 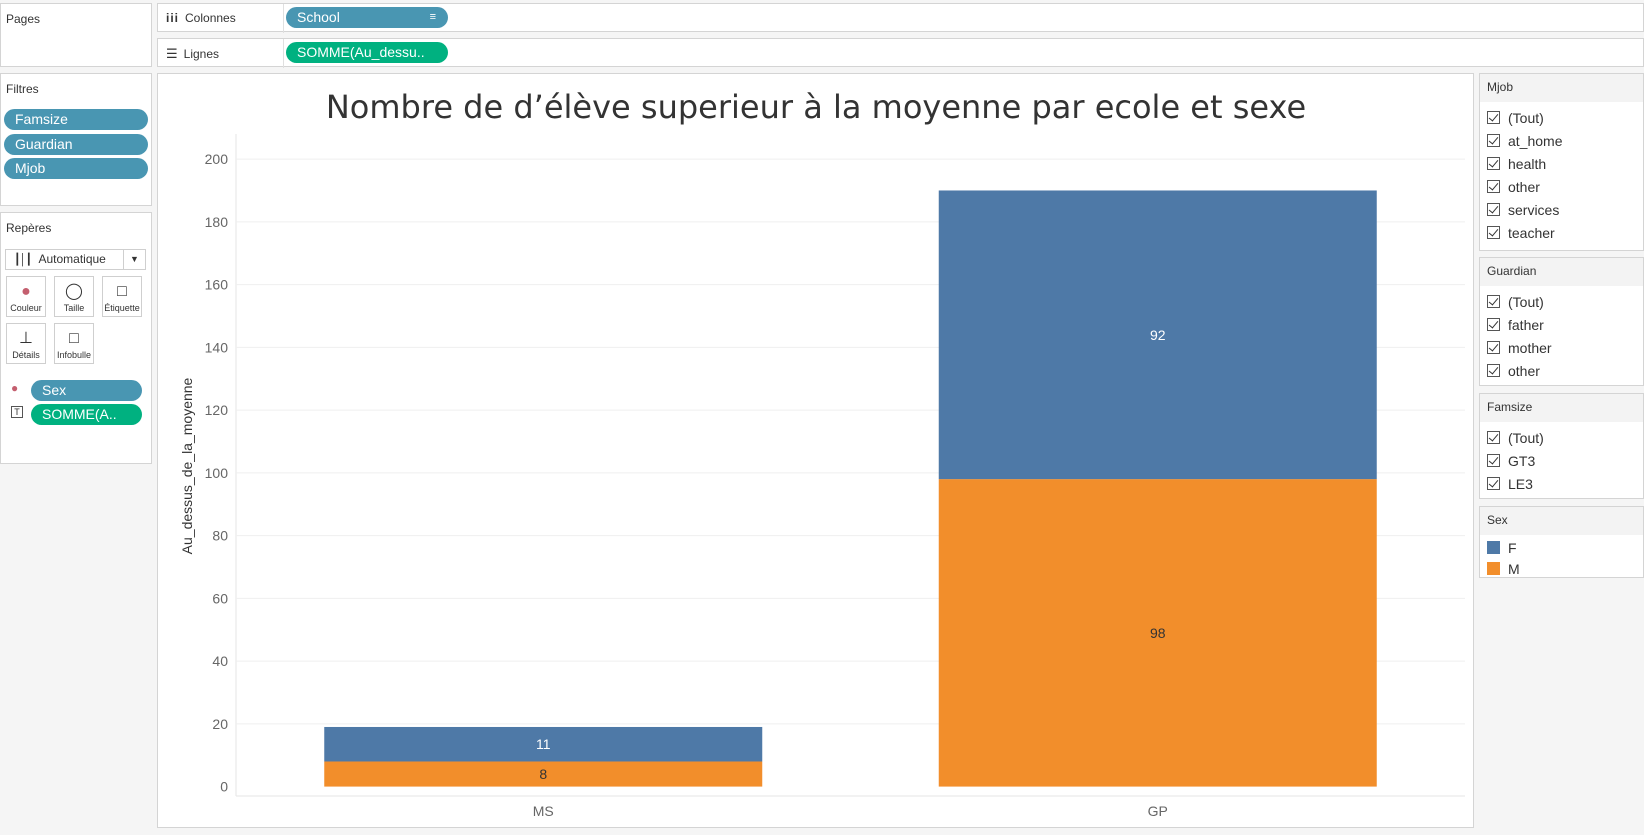 I want to click on famsize-option-2: LE3, so click(x=1561, y=483).